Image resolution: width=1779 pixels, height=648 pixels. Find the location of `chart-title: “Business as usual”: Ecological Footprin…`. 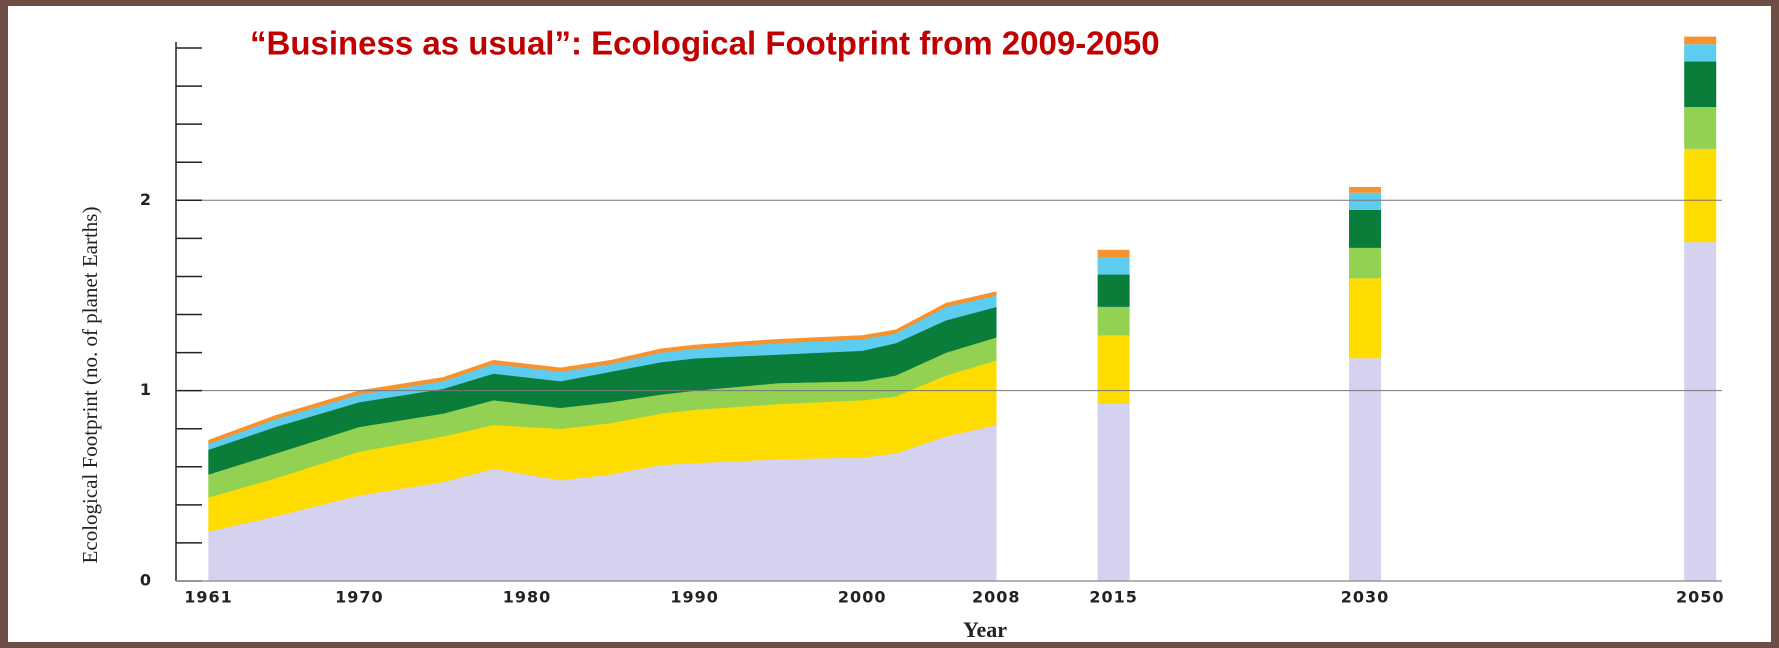

chart-title: “Business as usual”: Ecological Footprin… is located at coordinates (705, 43).